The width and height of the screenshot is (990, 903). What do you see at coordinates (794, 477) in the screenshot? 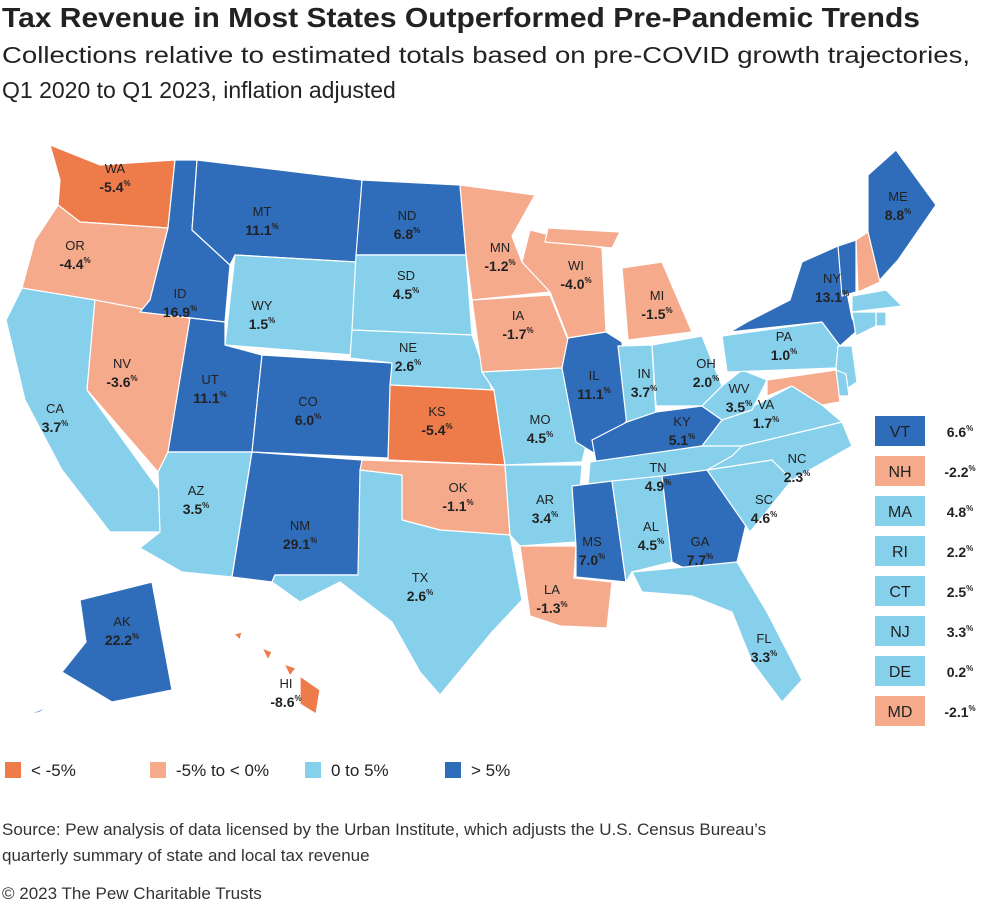
I see `value-number: 2.3` at bounding box center [794, 477].